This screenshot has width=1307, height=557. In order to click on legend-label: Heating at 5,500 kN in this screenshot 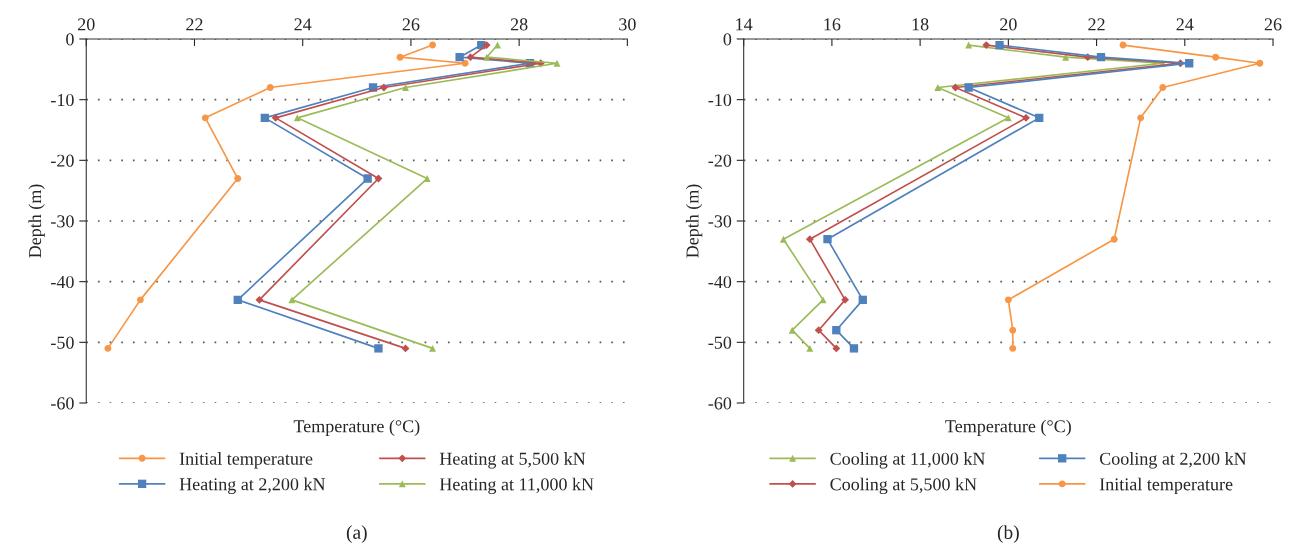, I will do `click(512, 460)`.